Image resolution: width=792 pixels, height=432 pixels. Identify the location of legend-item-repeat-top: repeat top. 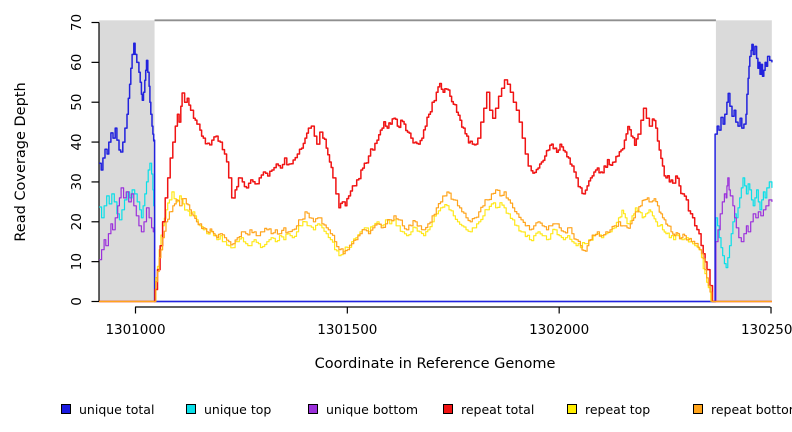
(609, 409).